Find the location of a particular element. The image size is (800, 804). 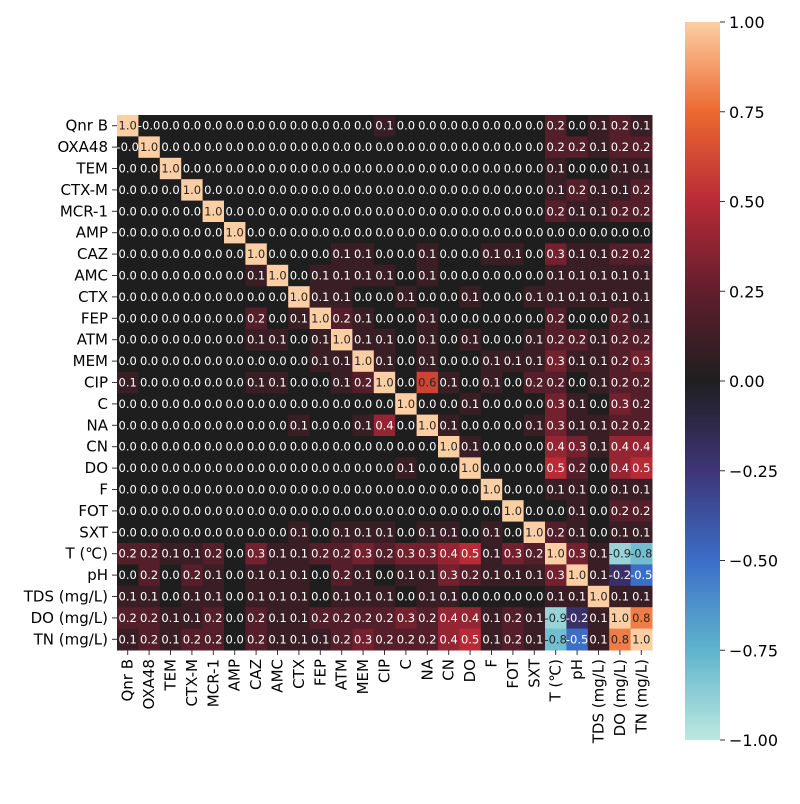

cell-value-label: 0.4 is located at coordinates (620, 468).